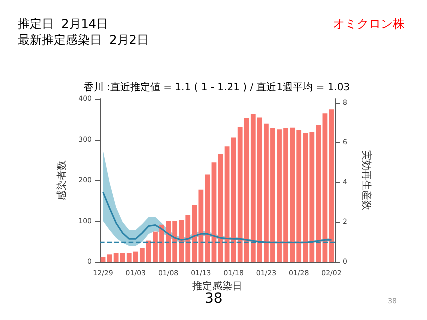 The height and width of the screenshot is (320, 427). Describe the element at coordinates (62, 180) in the screenshot. I see `y-axis-title: 感染者数` at that location.